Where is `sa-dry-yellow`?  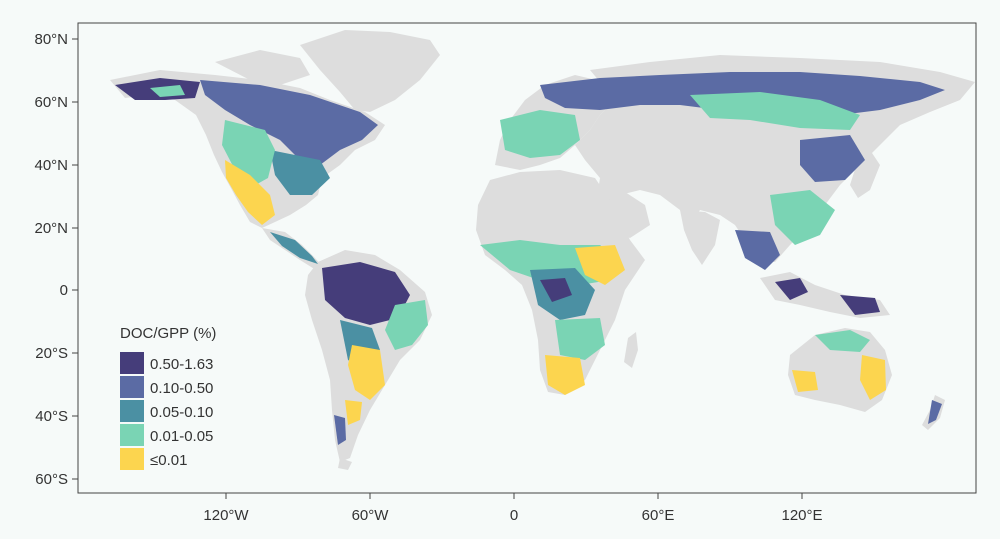 sa-dry-yellow is located at coordinates (366, 372).